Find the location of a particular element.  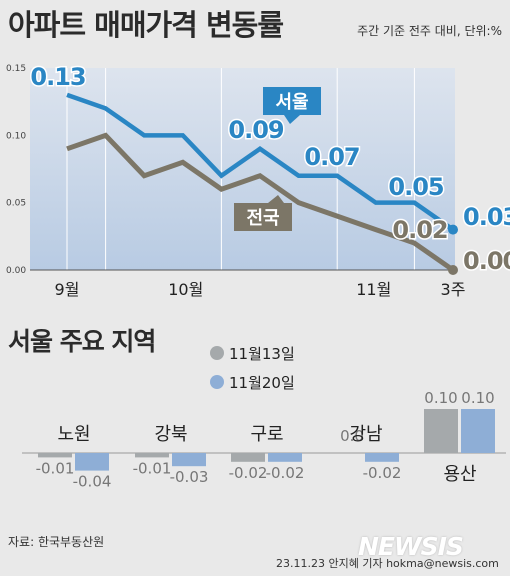

legend-label-national: 전국 is located at coordinates (262, 218).